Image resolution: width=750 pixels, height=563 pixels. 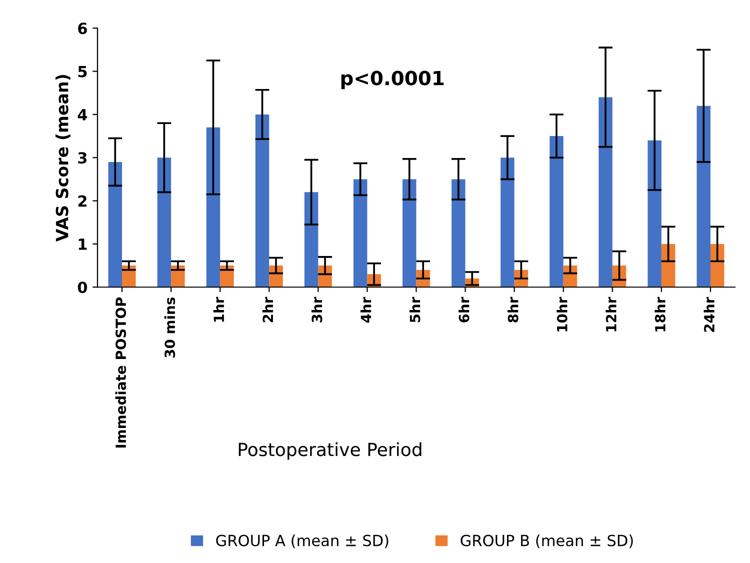 I want to click on y-tick-label: 6, so click(x=82, y=28).